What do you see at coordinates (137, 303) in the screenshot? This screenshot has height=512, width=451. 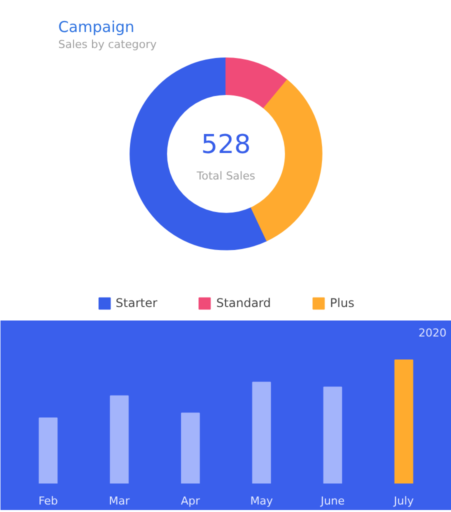 I see `legend-label: Starter` at bounding box center [137, 303].